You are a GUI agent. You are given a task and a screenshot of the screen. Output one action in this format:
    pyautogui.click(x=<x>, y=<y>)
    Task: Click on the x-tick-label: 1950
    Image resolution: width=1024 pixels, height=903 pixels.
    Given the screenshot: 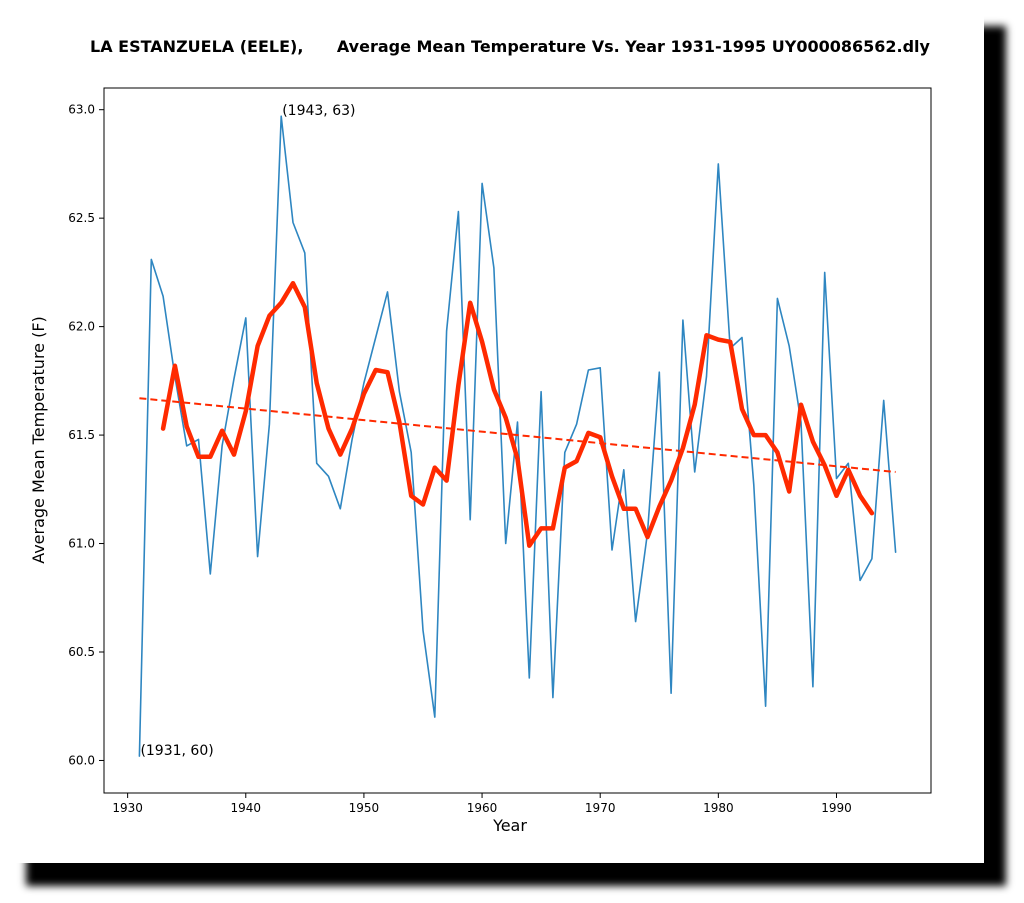 What is the action you would take?
    pyautogui.click(x=364, y=808)
    